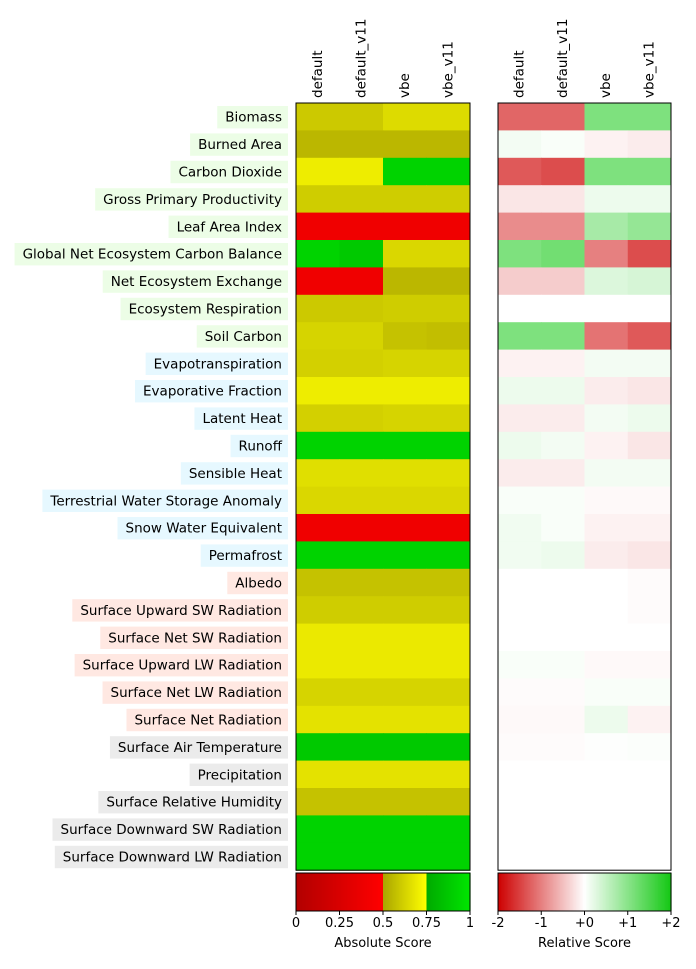  I want to click on relative-cell-burned-area-vbe-v11, so click(649, 144).